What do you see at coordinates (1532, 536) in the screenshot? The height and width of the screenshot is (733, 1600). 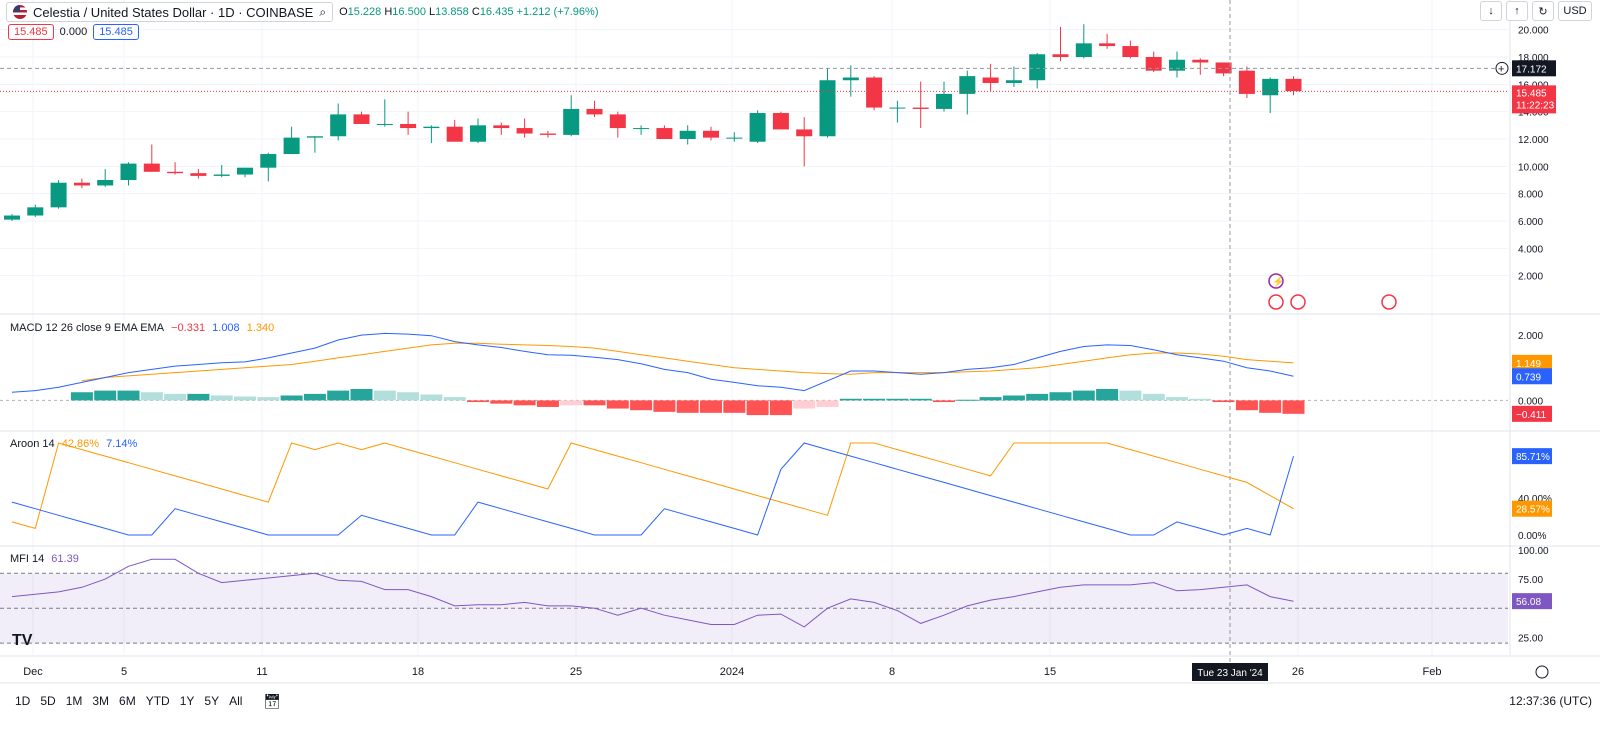 I see `aroon-axis-label: 0.00%` at bounding box center [1532, 536].